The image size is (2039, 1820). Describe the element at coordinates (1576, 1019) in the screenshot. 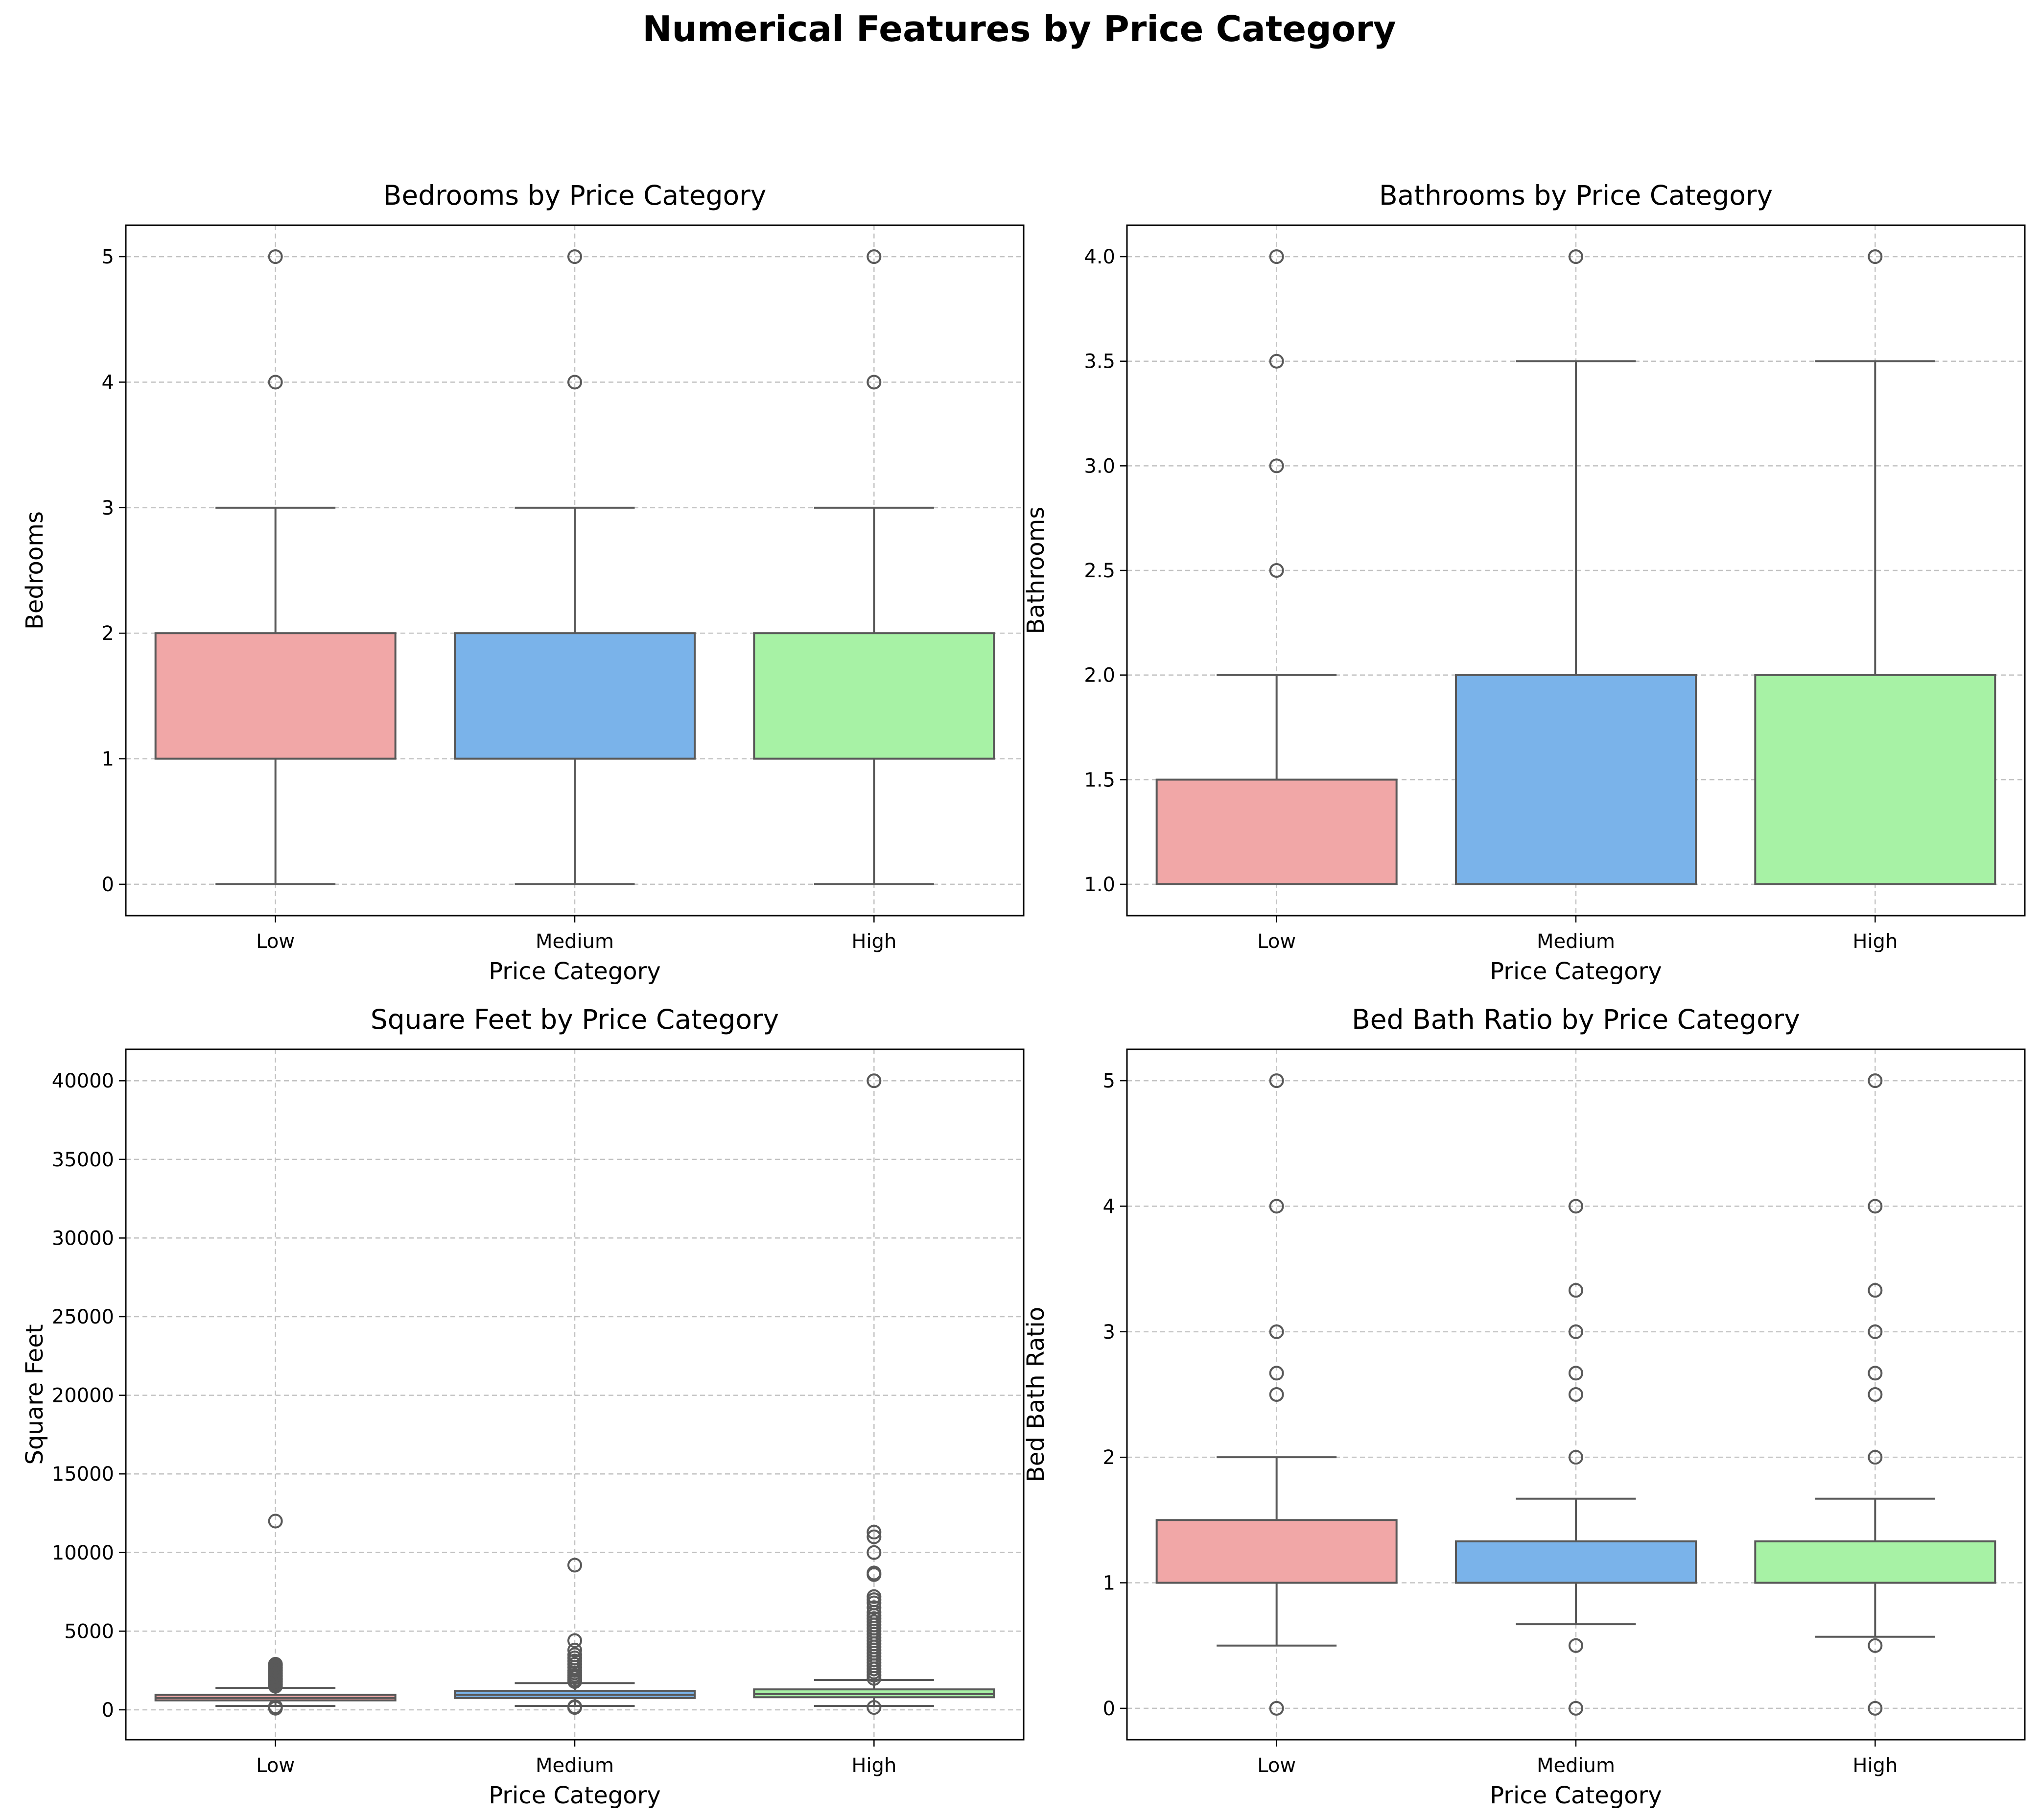

I see `subplot-title: Bed Bath Ratio by Price Category` at that location.